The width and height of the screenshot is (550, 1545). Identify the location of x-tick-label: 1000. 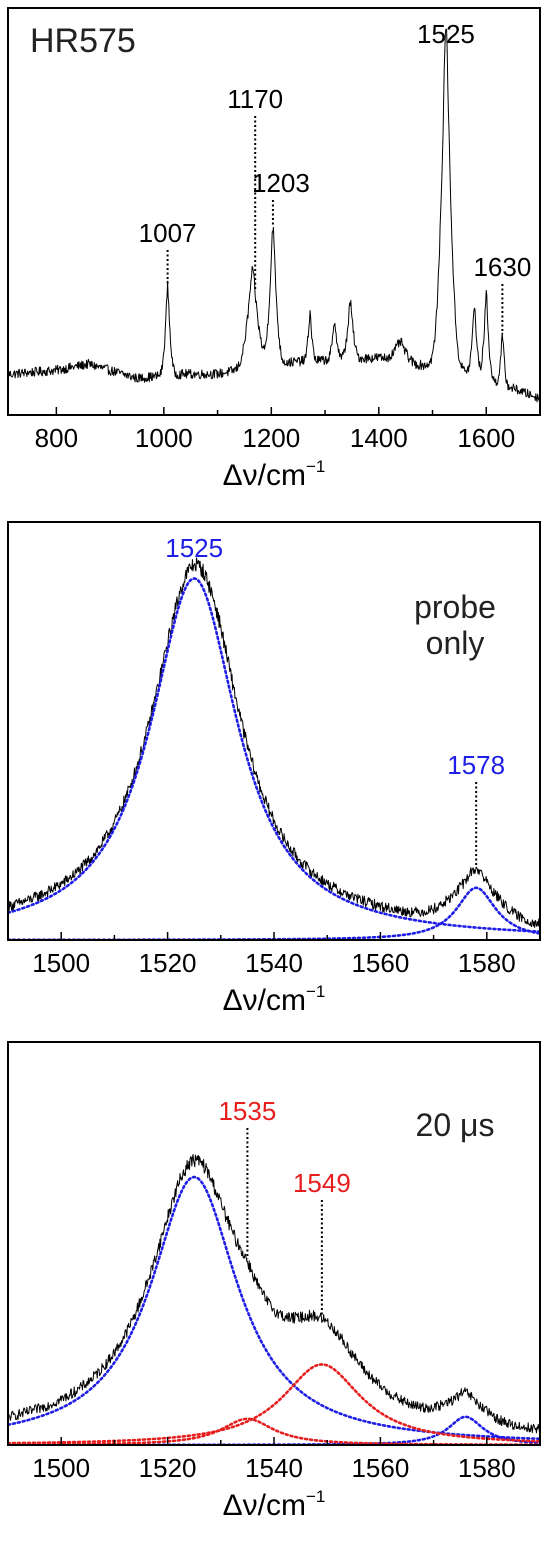
(164, 438).